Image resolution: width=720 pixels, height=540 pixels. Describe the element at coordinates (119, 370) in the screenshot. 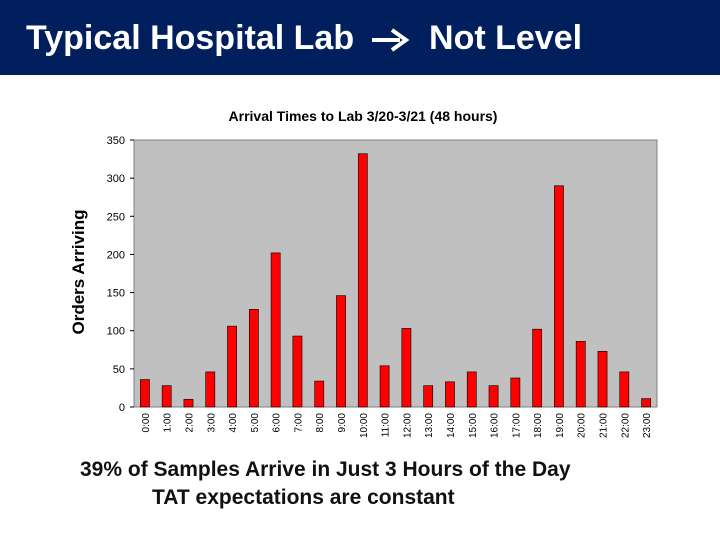

I see `y-tick-label: 50` at that location.